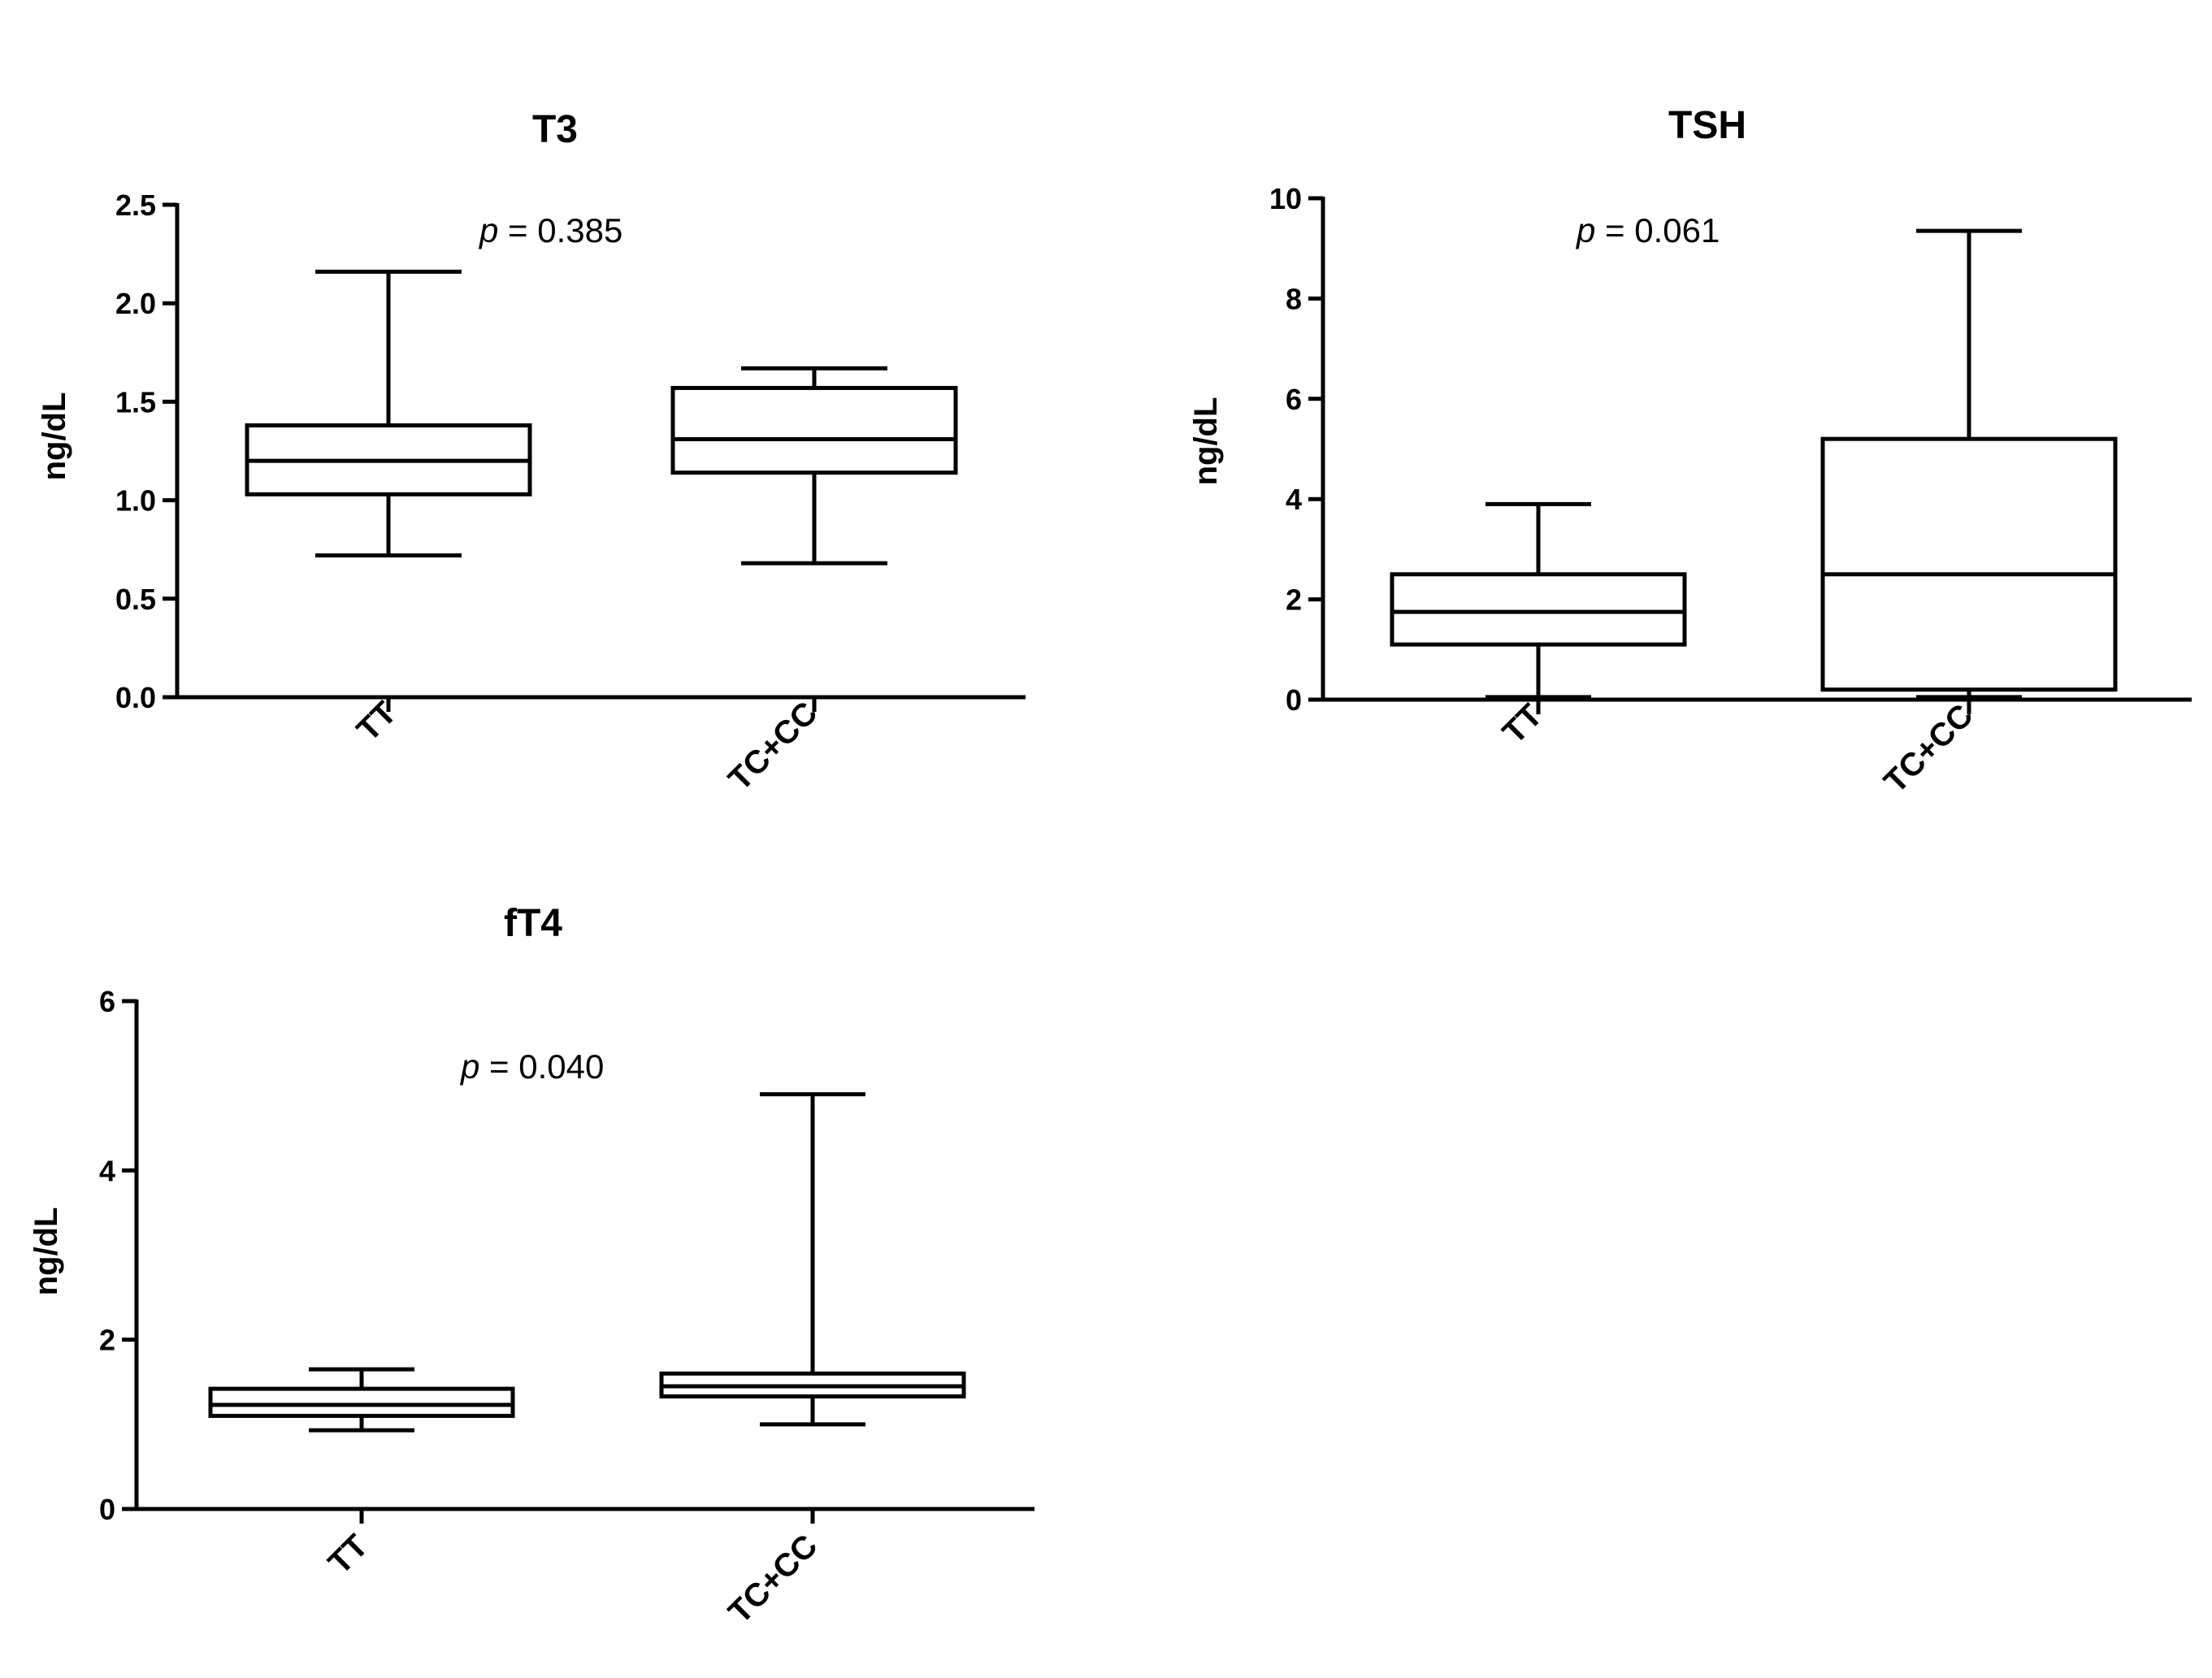 The height and width of the screenshot is (1678, 2212). Describe the element at coordinates (1647, 230) in the screenshot. I see `p-value-annotation: p = 0.061` at that location.